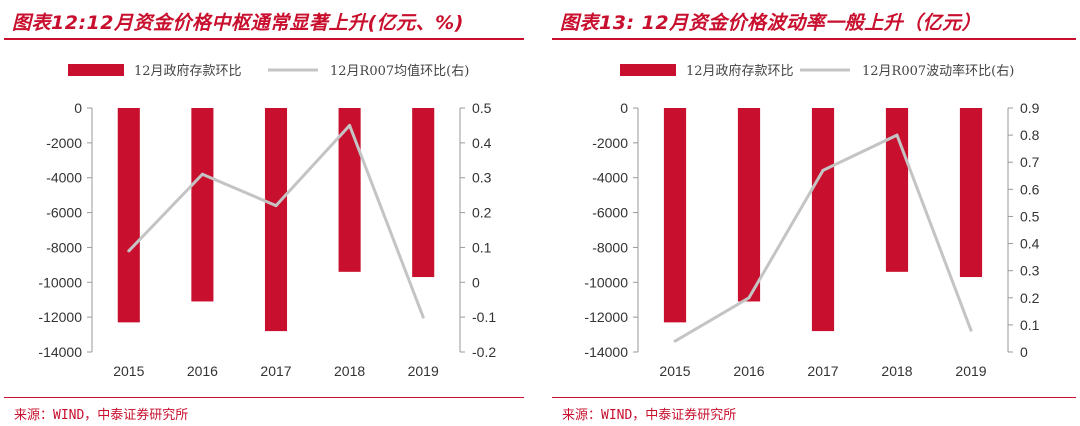  What do you see at coordinates (1030, 162) in the screenshot?
I see `right-tick-label: 0.7` at bounding box center [1030, 162].